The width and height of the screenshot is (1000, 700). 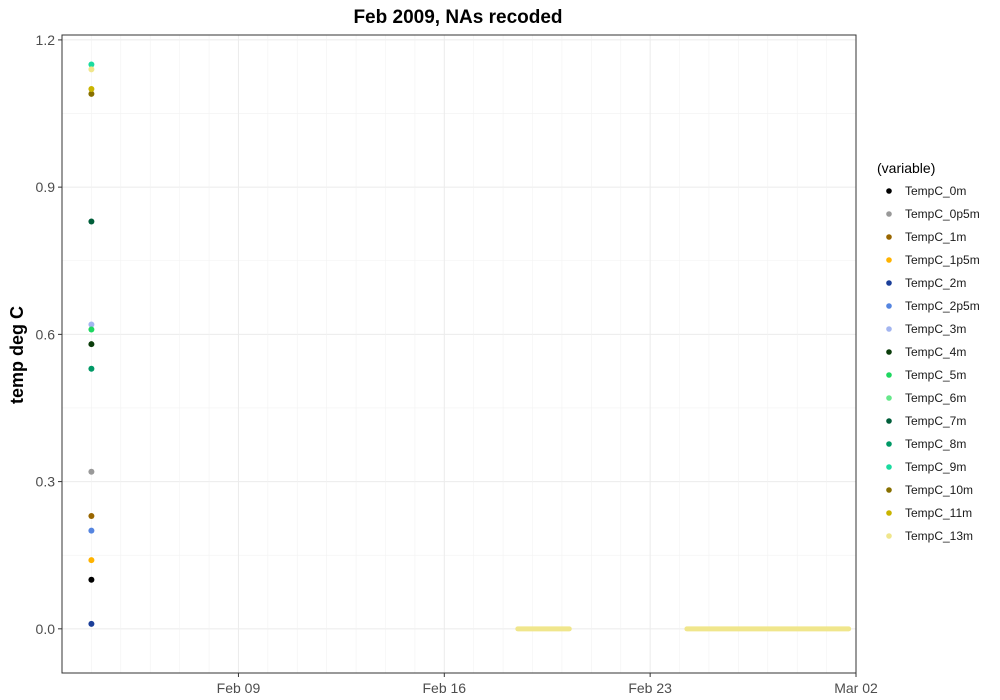 What do you see at coordinates (935, 467) in the screenshot?
I see `legend-label: TempC_9m` at bounding box center [935, 467].